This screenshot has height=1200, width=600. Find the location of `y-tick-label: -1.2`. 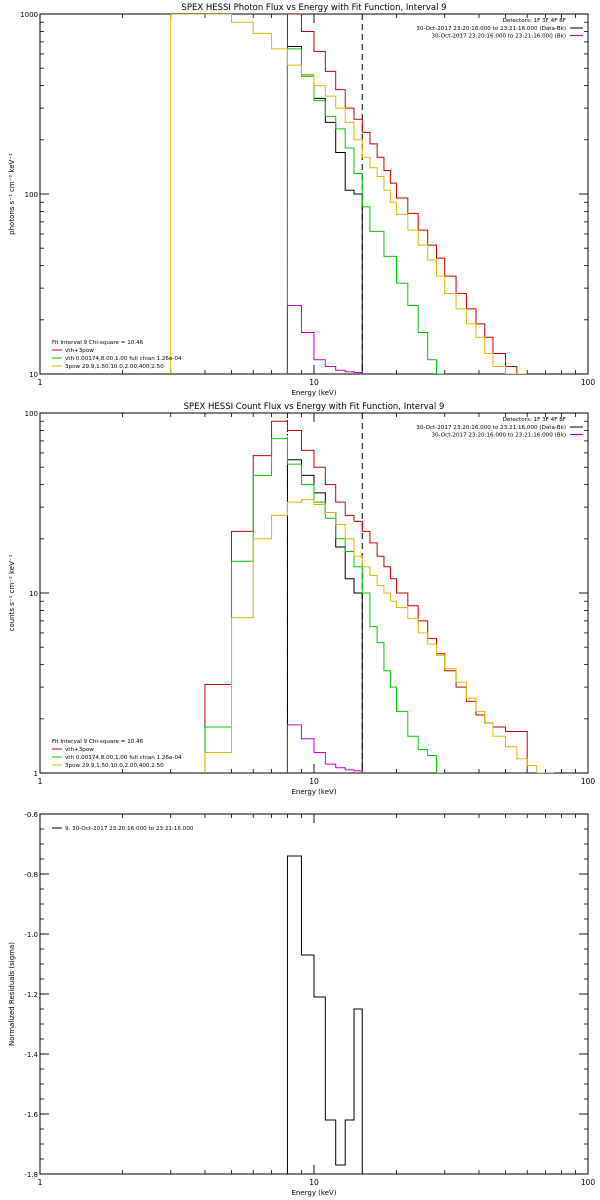

y-tick-label: -1.2 is located at coordinates (31, 995).